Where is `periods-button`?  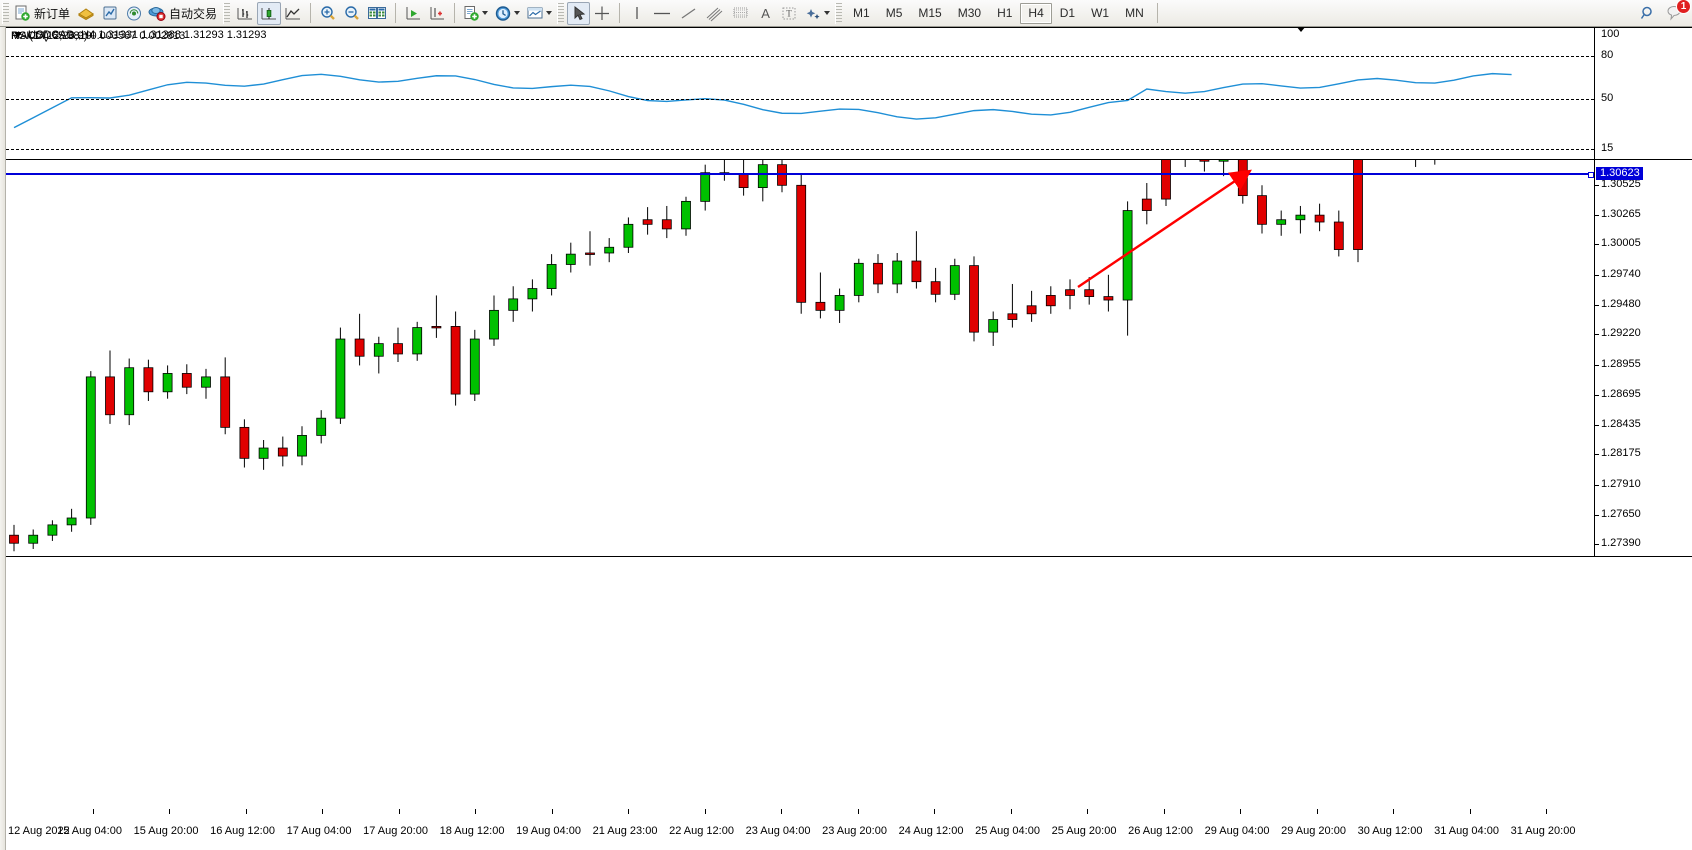 periods-button is located at coordinates (507, 13).